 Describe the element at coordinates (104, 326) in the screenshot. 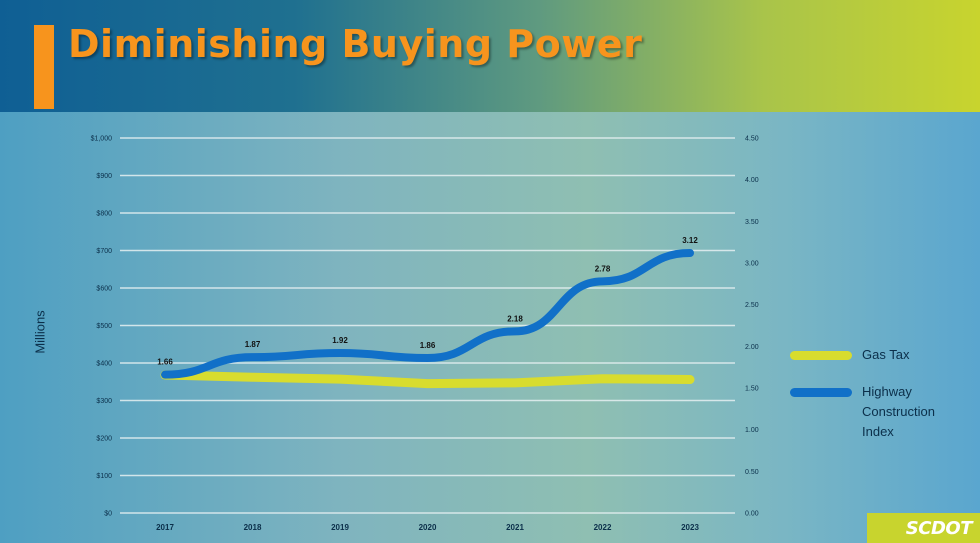

I see `y-tick-left: $500` at that location.